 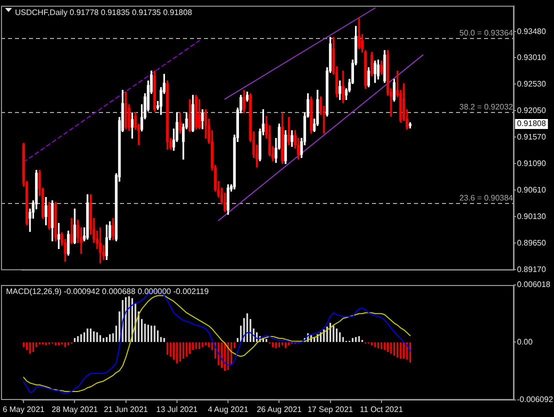 What do you see at coordinates (531, 110) in the screenshot?
I see `y-tick-label: 0.92050` at bounding box center [531, 110].